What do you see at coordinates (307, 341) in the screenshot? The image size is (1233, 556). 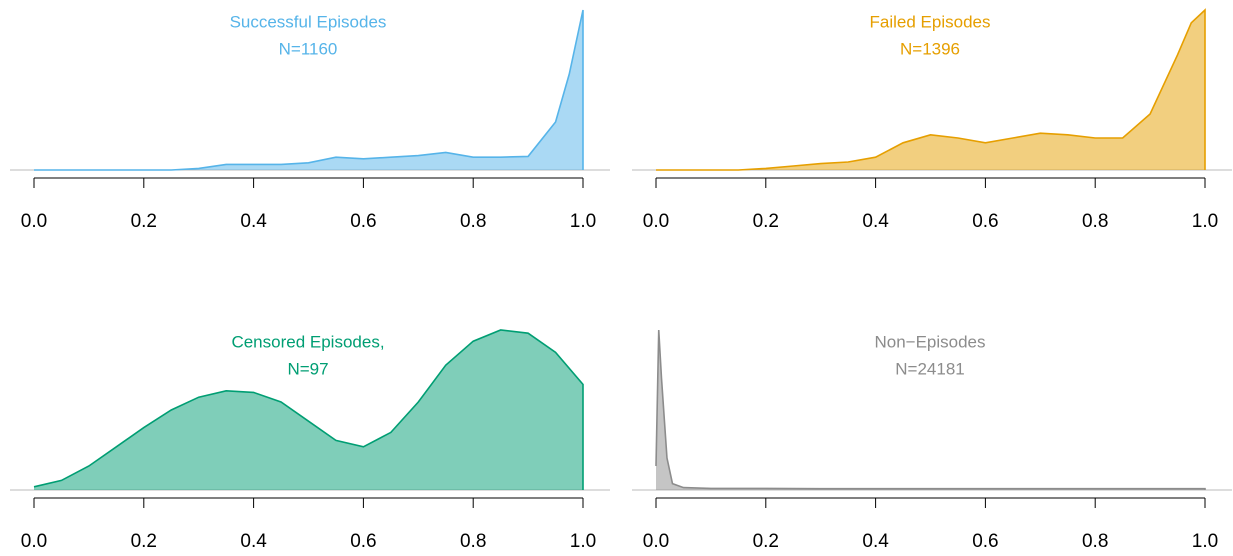 I see `panel-title: Censored Episodes,` at bounding box center [307, 341].